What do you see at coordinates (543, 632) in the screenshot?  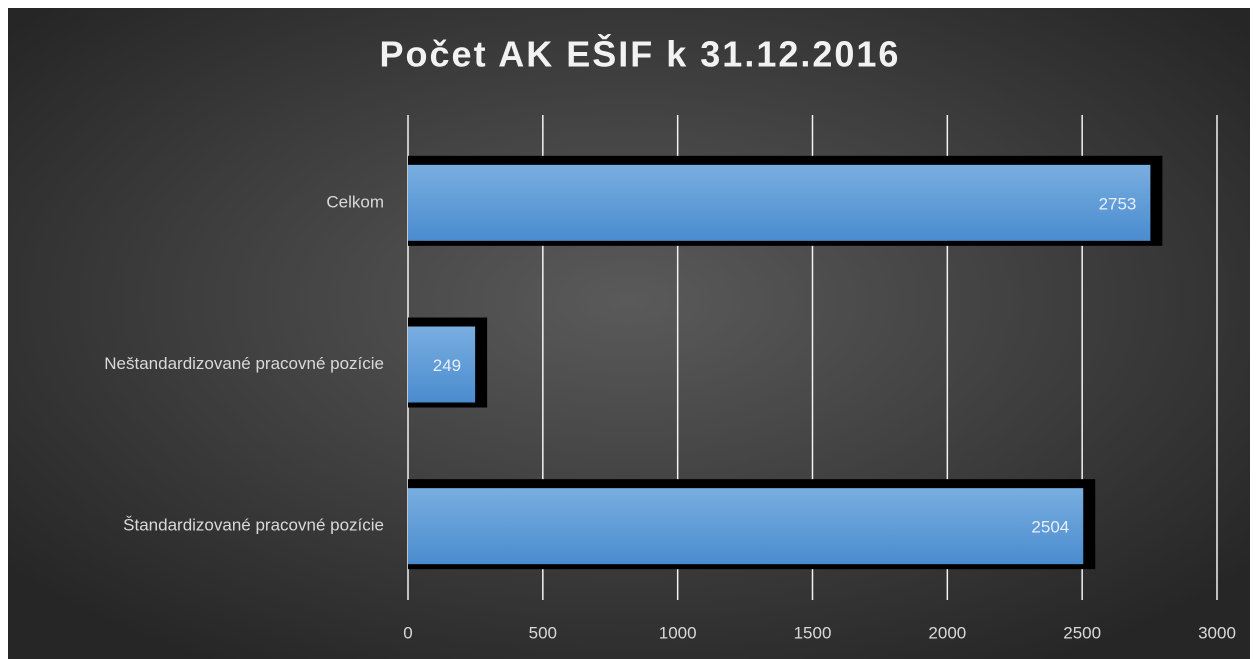 I see `x-tick-label: 500` at bounding box center [543, 632].